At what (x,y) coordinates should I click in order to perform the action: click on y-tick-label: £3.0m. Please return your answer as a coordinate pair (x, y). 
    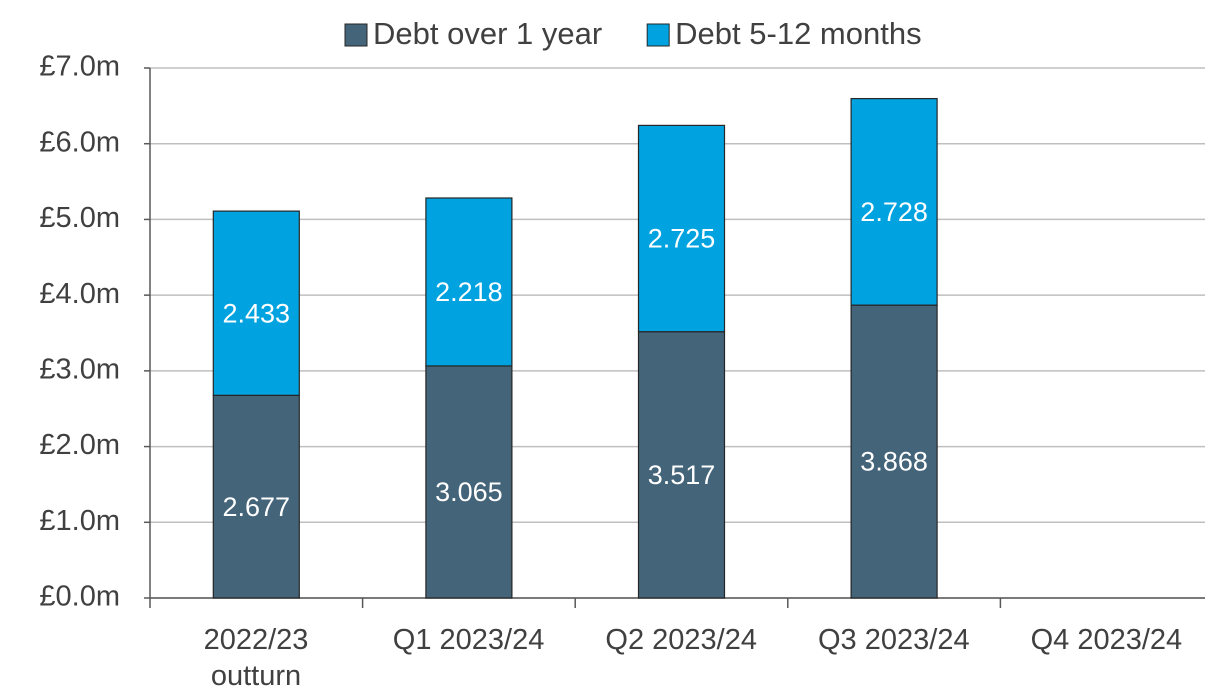
    Looking at the image, I should click on (79, 370).